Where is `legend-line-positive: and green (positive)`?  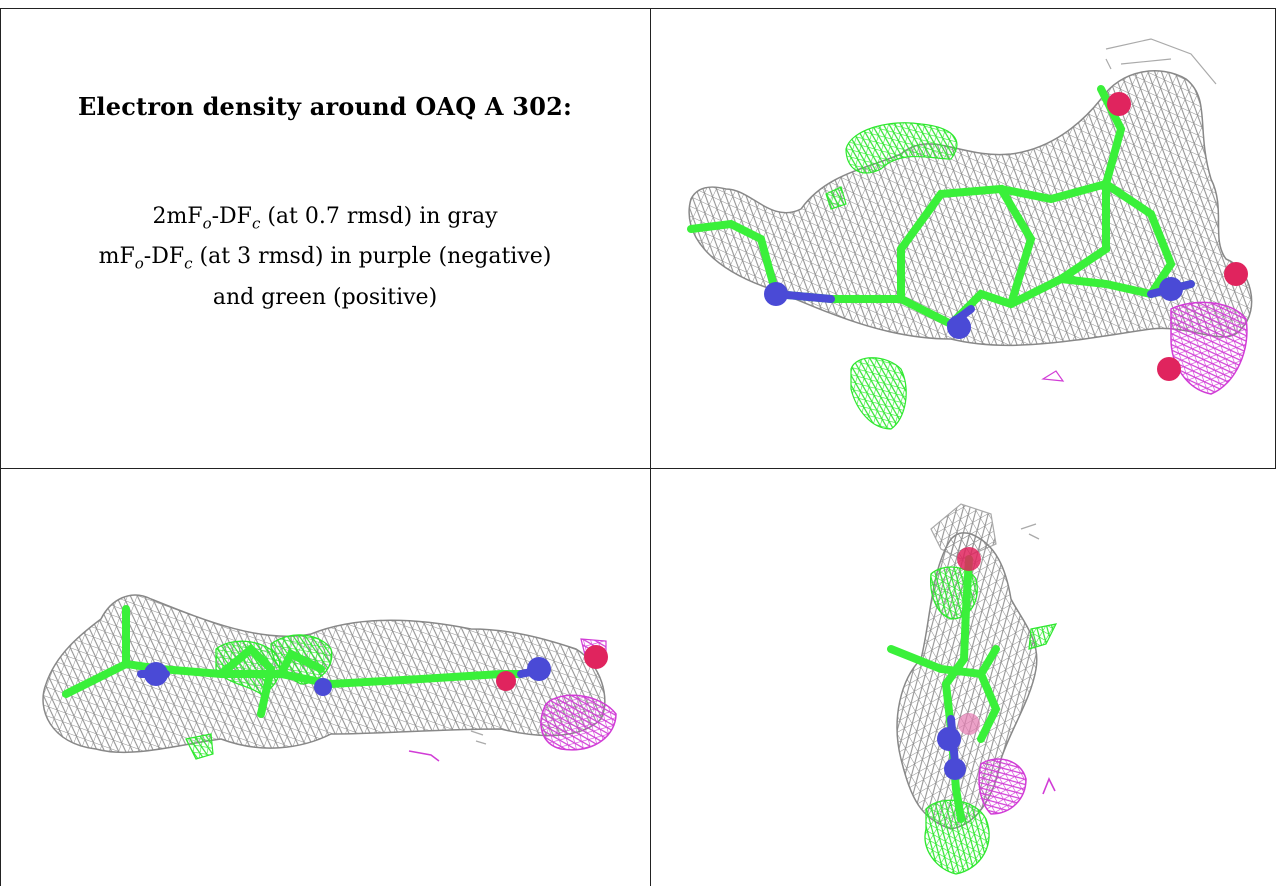
legend-line-positive: and green (positive) is located at coordinates (325, 297).